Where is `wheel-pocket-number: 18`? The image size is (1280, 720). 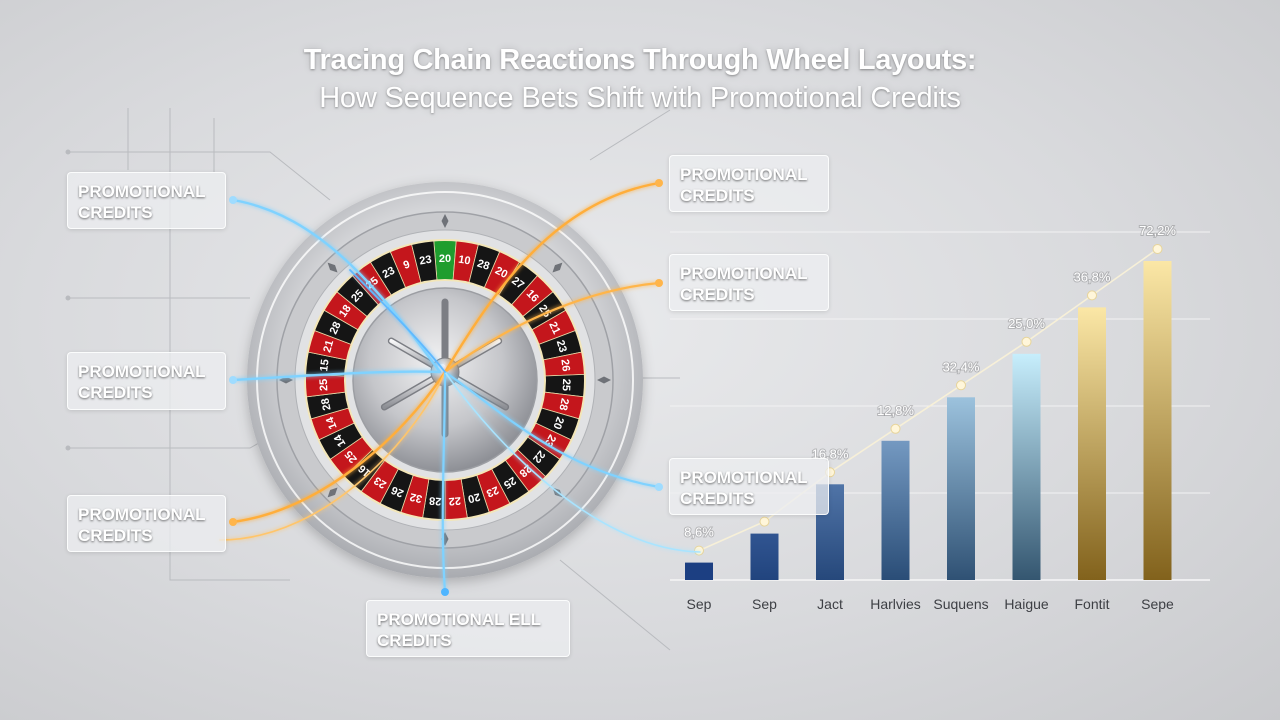
wheel-pocket-number: 18 is located at coordinates (345, 311).